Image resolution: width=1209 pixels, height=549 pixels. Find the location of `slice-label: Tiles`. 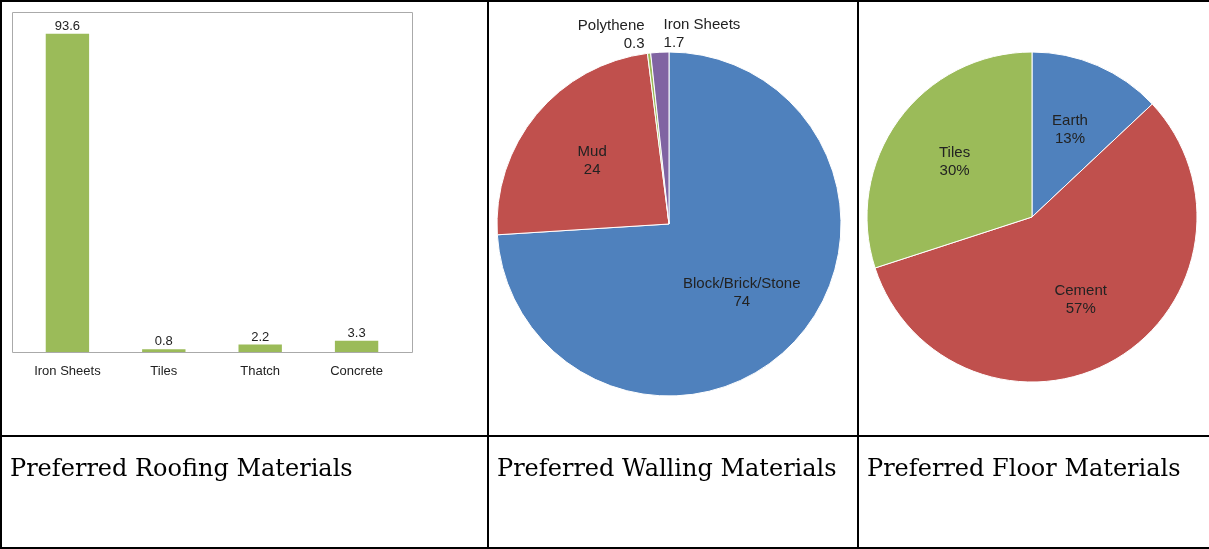

slice-label: Tiles is located at coordinates (955, 151).